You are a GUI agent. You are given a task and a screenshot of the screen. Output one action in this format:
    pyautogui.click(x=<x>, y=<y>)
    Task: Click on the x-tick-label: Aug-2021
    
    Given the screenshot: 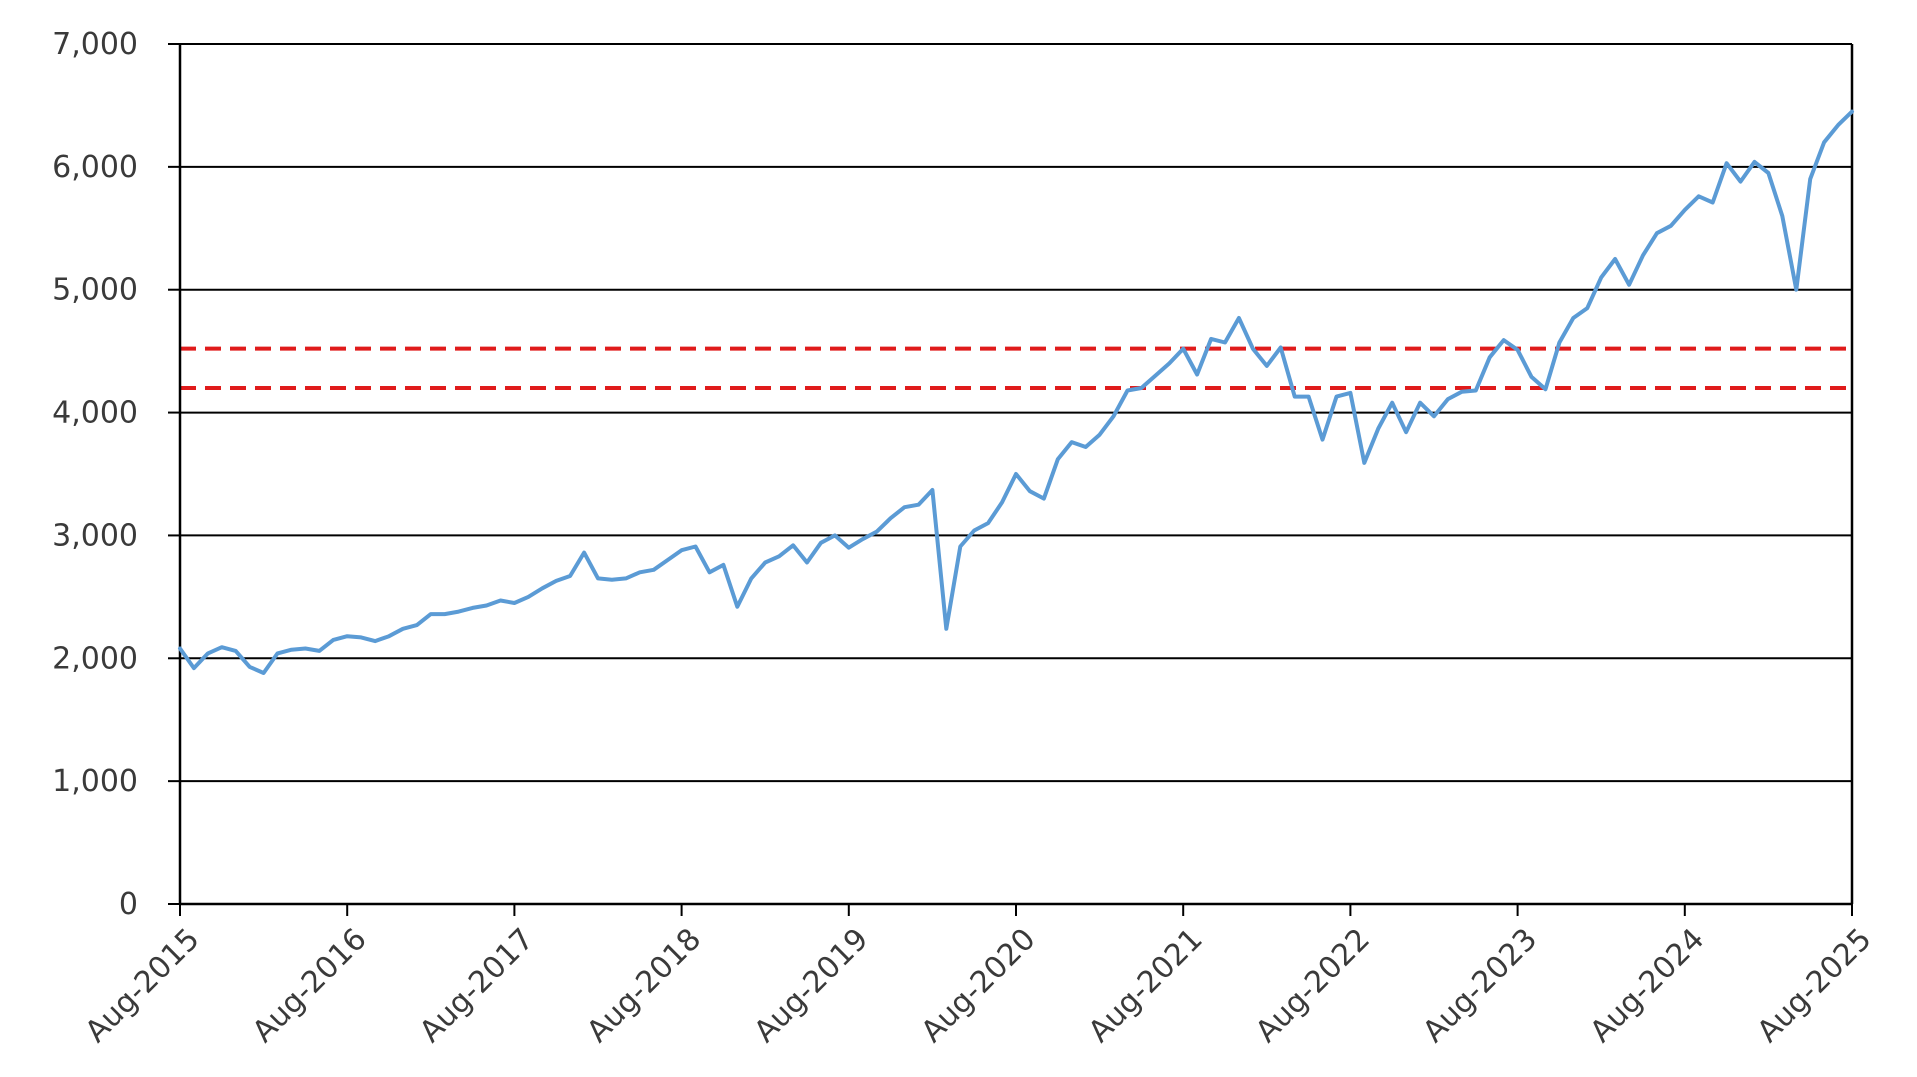 What is the action you would take?
    pyautogui.click(x=1146, y=986)
    